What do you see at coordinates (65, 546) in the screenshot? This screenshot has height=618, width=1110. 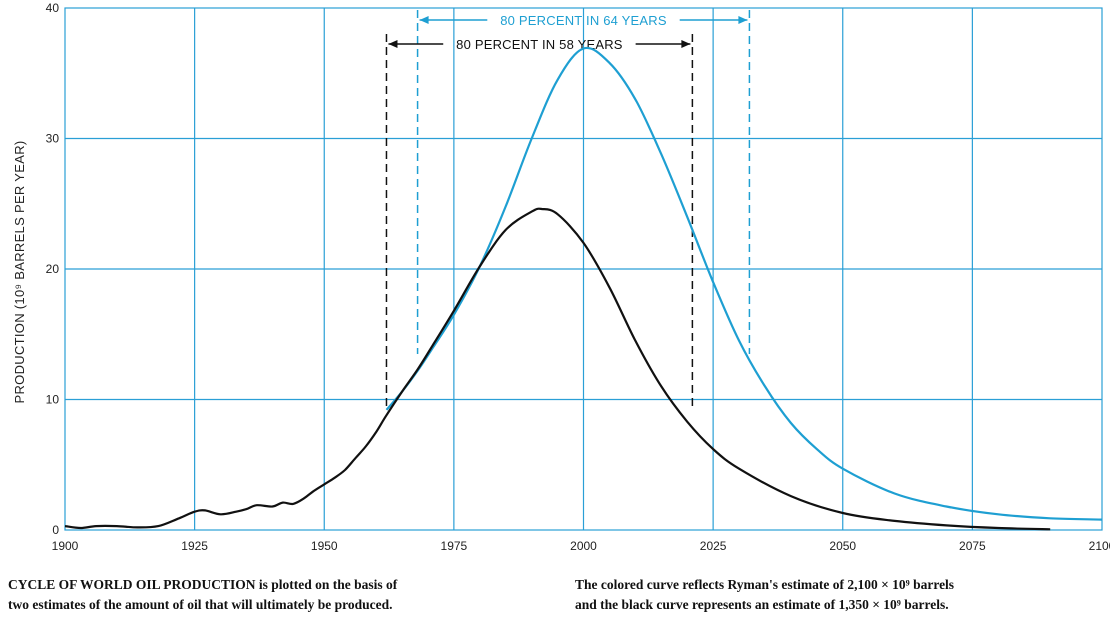 I see `x-tick-label: 1900` at bounding box center [65, 546].